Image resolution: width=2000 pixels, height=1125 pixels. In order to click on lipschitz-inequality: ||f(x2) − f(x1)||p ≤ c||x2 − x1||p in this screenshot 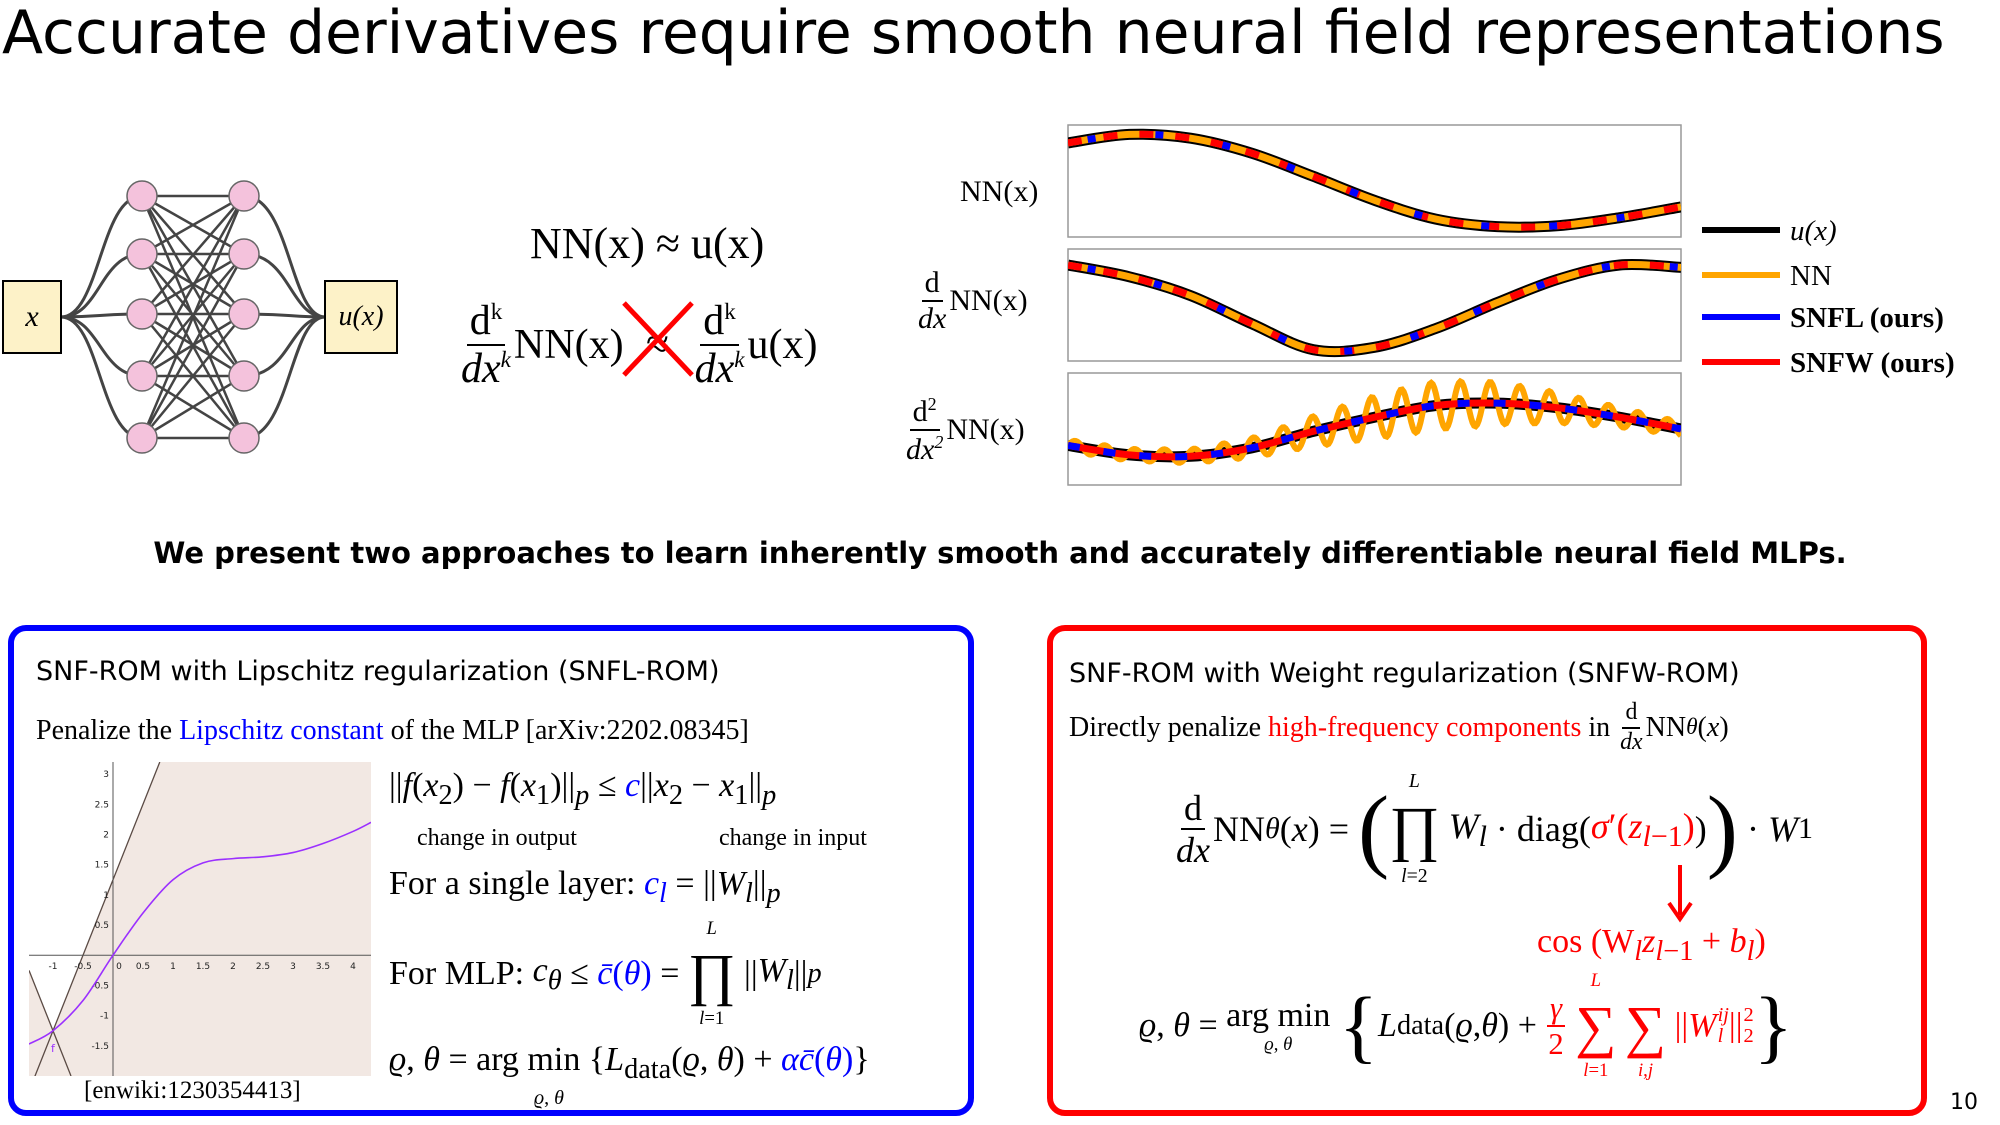, I will do `click(583, 789)`.